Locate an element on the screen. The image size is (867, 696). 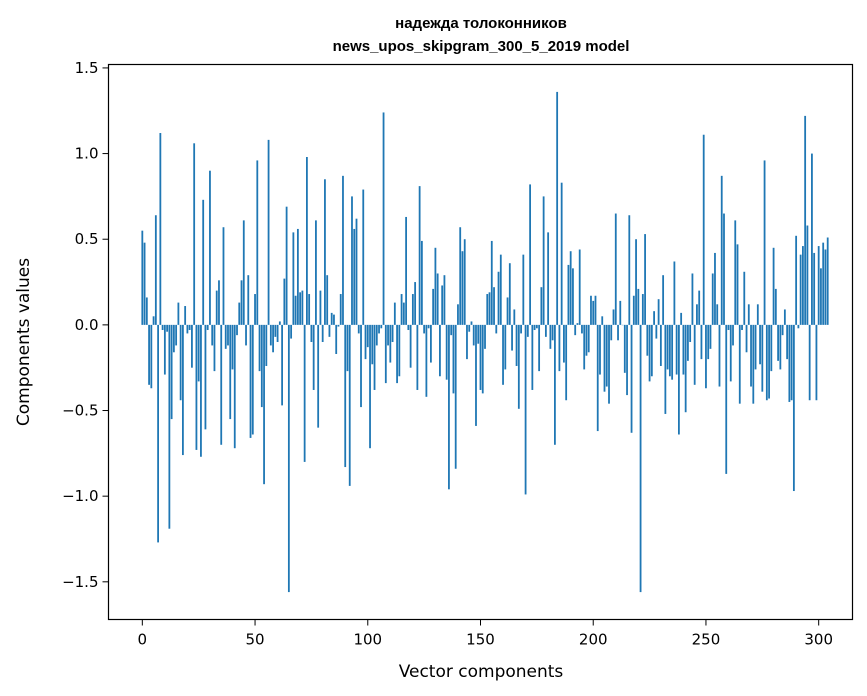
x-tick-label: 0 is located at coordinates (143, 640).